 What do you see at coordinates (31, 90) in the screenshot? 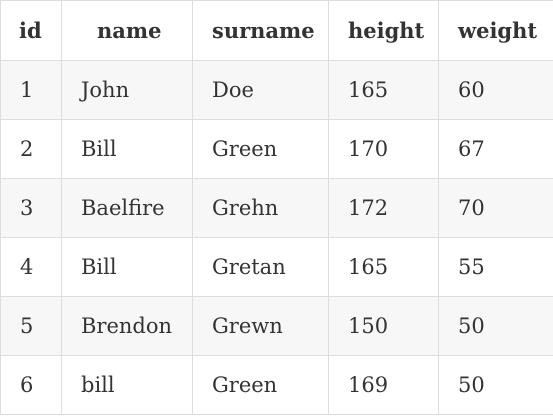
I see `cell-id: 1` at bounding box center [31, 90].